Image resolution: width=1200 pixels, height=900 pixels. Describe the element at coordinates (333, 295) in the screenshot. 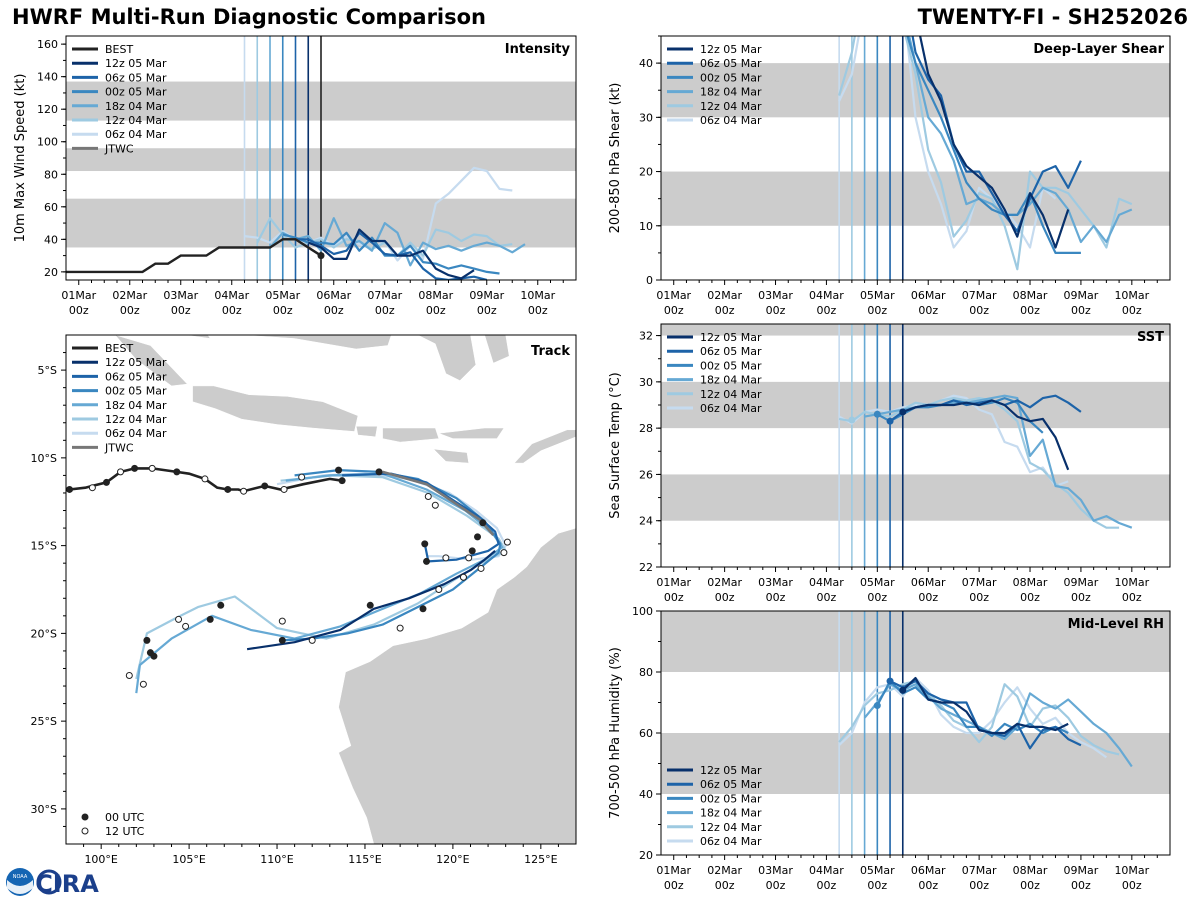

I see `intensity-xtick-label: 06Mar` at that location.